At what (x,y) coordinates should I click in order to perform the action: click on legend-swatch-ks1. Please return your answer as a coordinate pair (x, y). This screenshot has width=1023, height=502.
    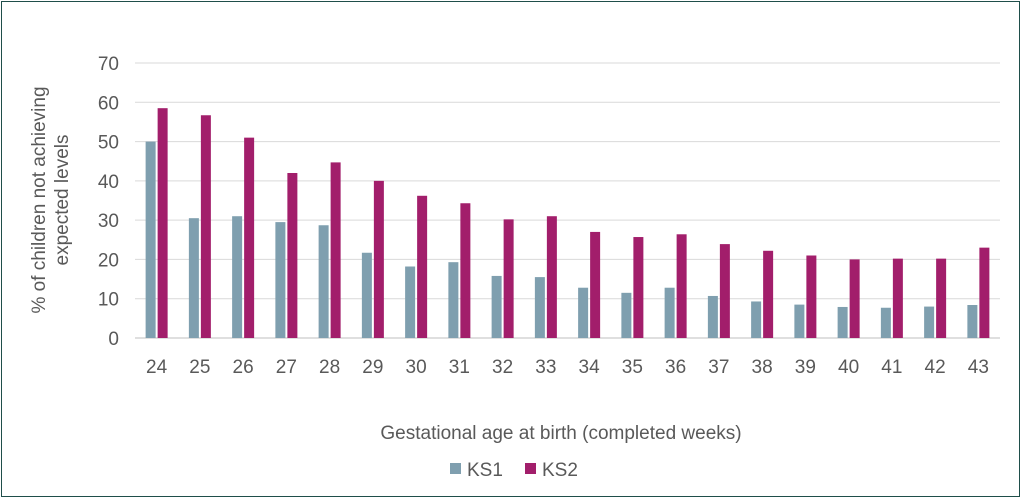
    Looking at the image, I should click on (455, 468).